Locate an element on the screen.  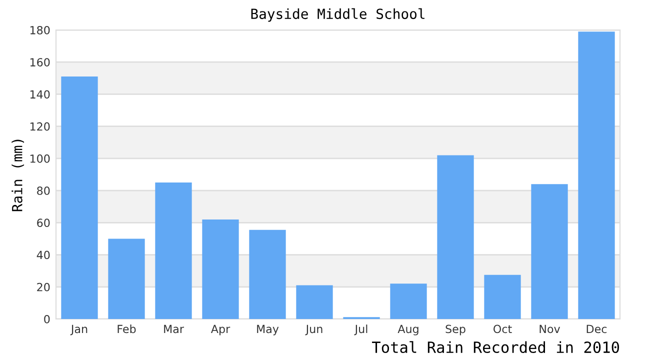
x-tick-label: Aug is located at coordinates (408, 330).